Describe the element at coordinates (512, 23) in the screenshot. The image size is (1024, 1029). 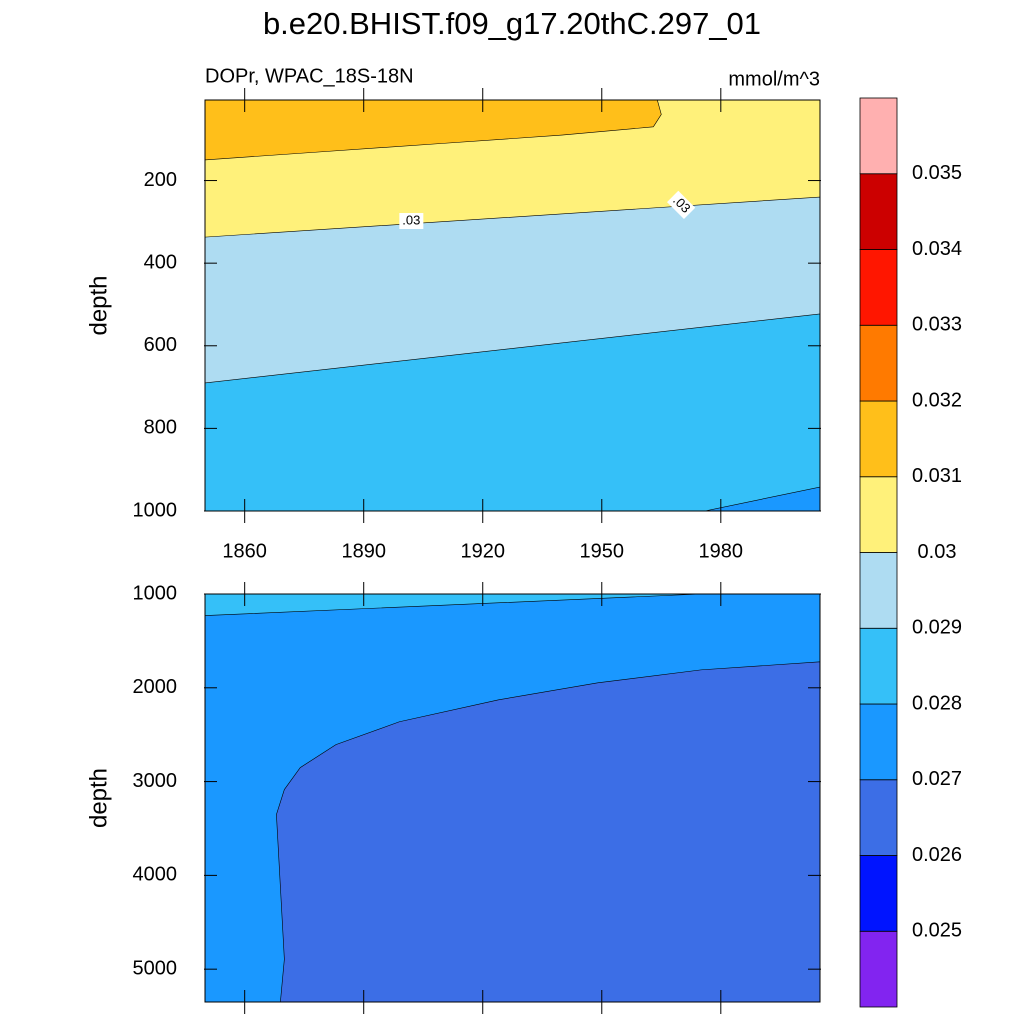
I see `chart-title: b.e20.BHIST.f09_g17.20thC.297_01` at that location.